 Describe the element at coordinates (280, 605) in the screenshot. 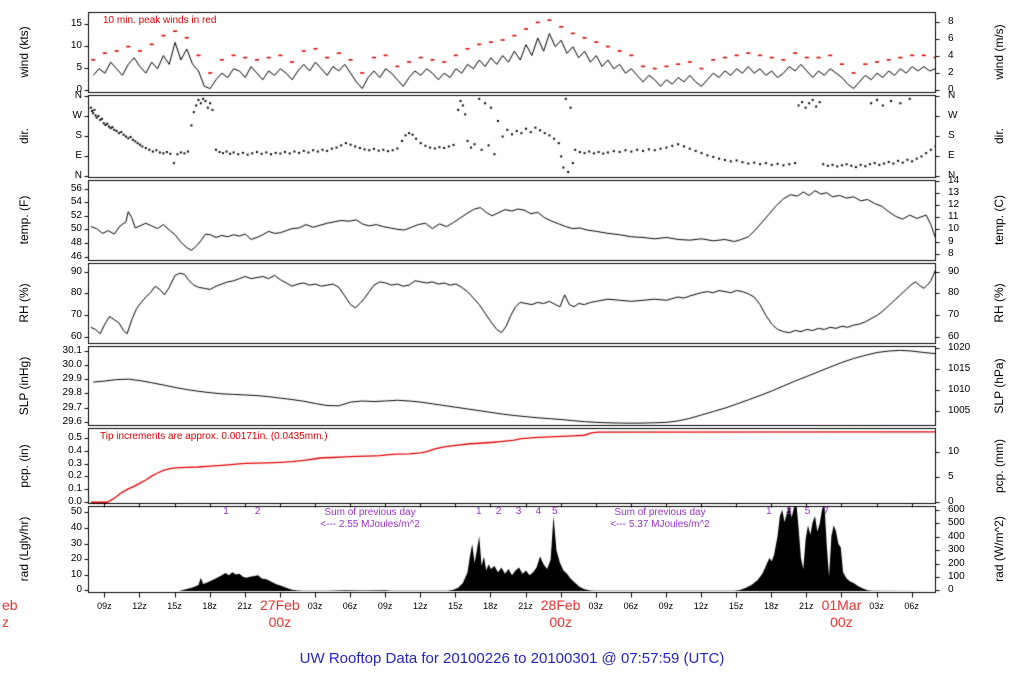

I see `date-label-line-1: 27Feb` at that location.